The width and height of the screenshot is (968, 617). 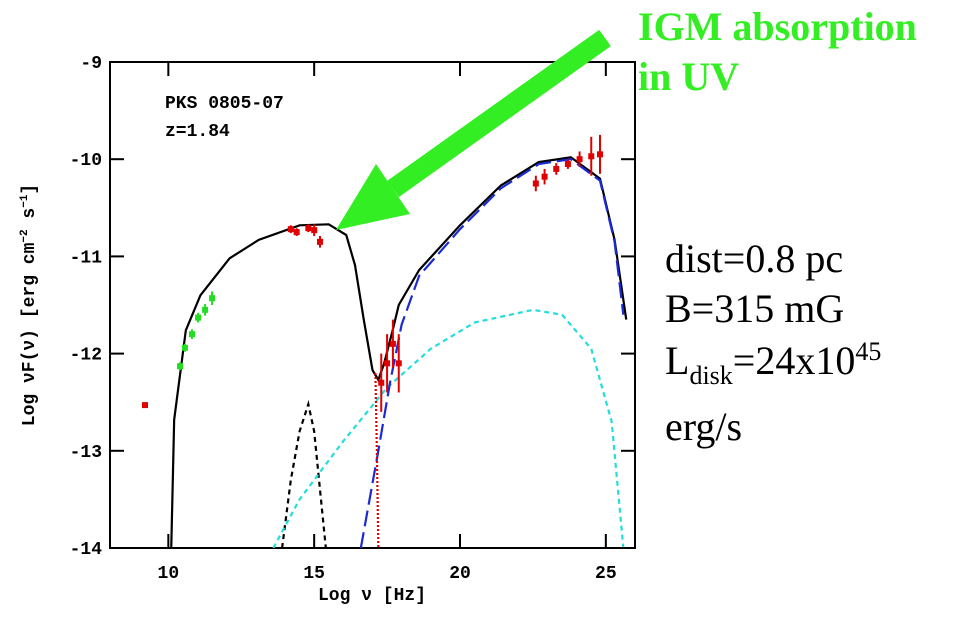 What do you see at coordinates (688, 76) in the screenshot?
I see `annotation: in UV` at bounding box center [688, 76].